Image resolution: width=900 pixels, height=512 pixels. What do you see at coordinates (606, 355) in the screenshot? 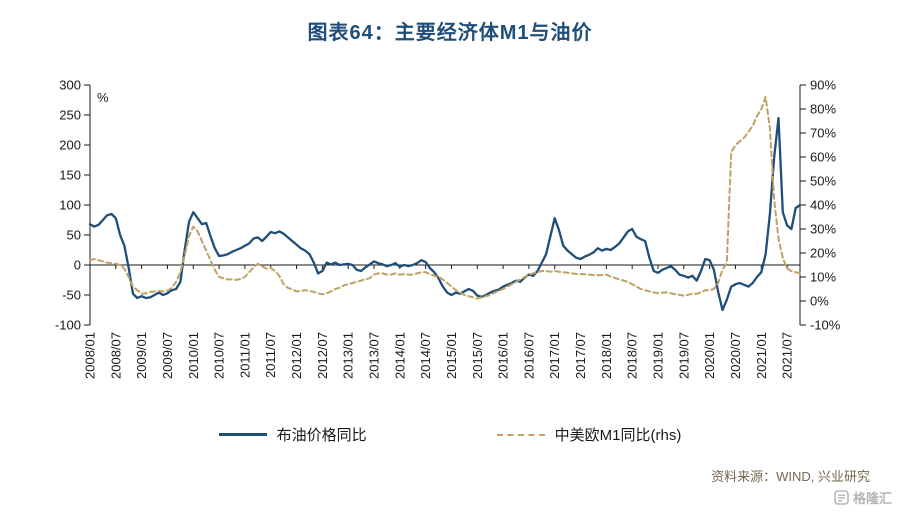
I see `x-tick-label: 2018/01` at bounding box center [606, 355].